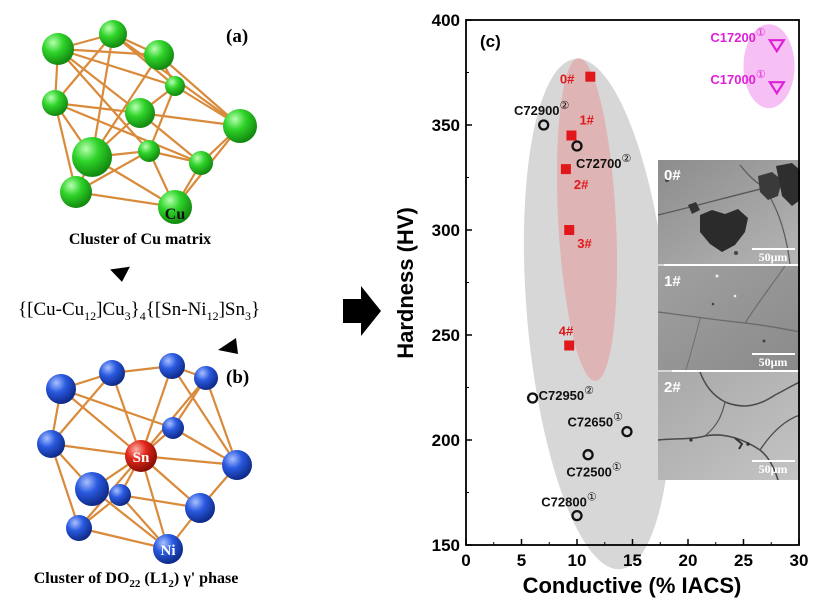 The height and width of the screenshot is (612, 823). Describe the element at coordinates (567, 79) in the screenshot. I see `data-point-label: 0#` at that location.